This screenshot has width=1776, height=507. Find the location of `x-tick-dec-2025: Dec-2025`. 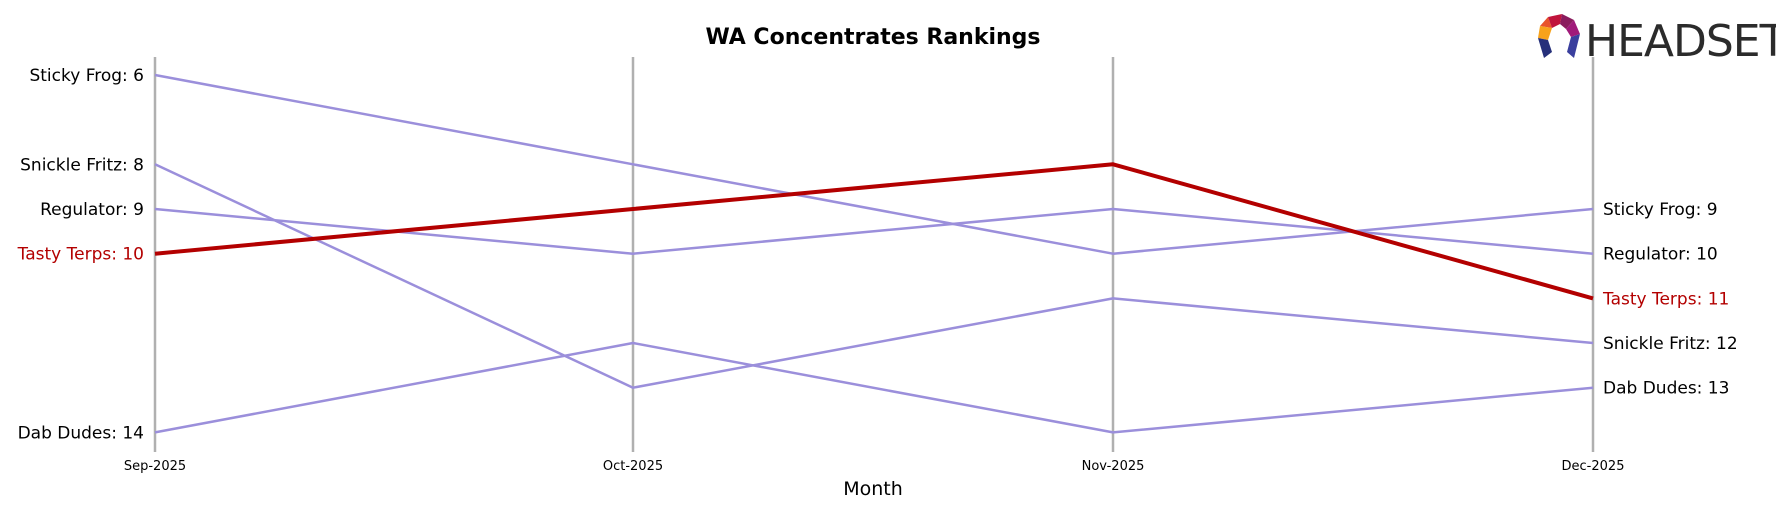

x-tick-dec-2025: Dec-2025 is located at coordinates (1593, 466).